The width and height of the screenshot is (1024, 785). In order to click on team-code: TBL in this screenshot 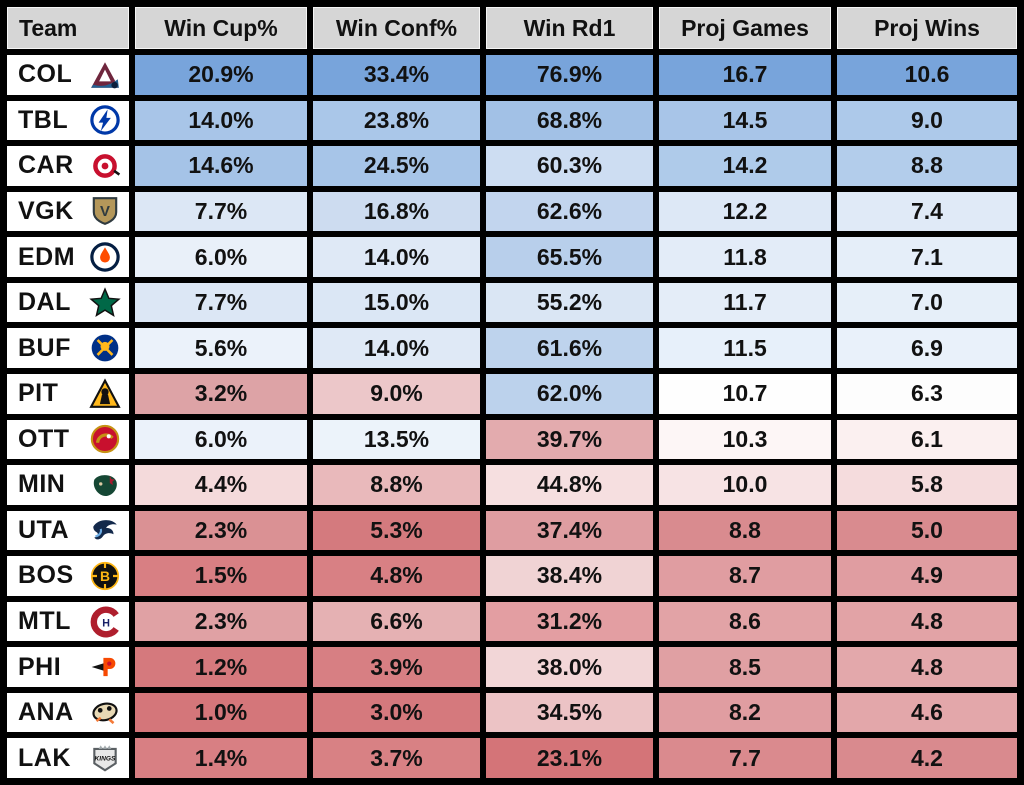, I will do `click(43, 119)`.